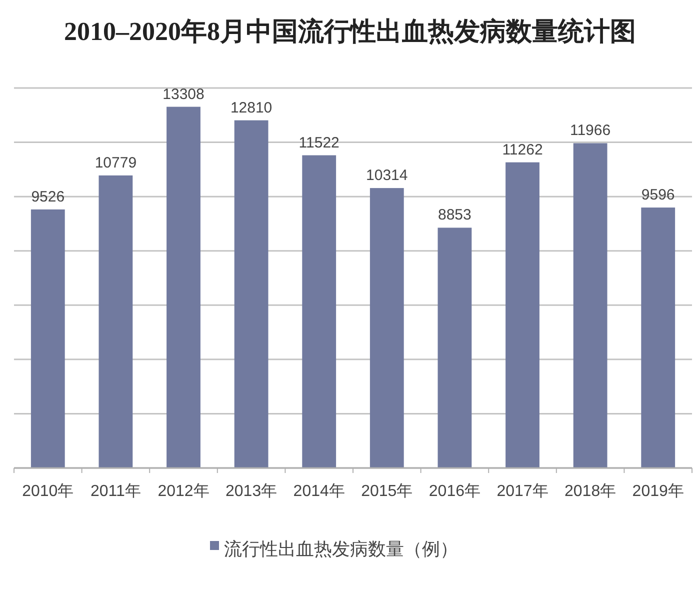  Describe the element at coordinates (350, 31) in the screenshot. I see `chart-title: 2010–2020年8月中国流行性出血热发病数量统计图` at that location.